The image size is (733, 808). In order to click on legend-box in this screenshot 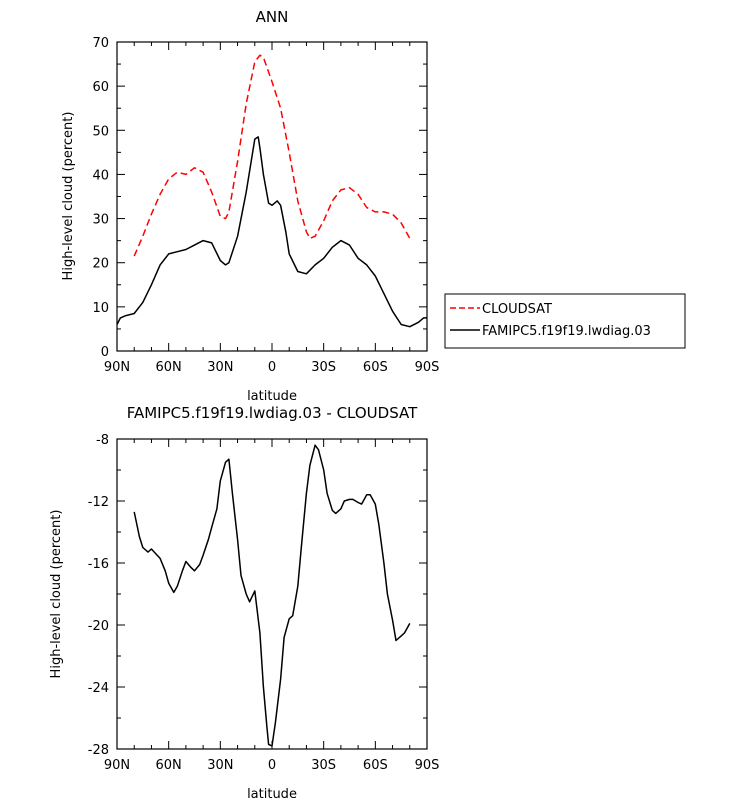, I will do `click(565, 321)`.